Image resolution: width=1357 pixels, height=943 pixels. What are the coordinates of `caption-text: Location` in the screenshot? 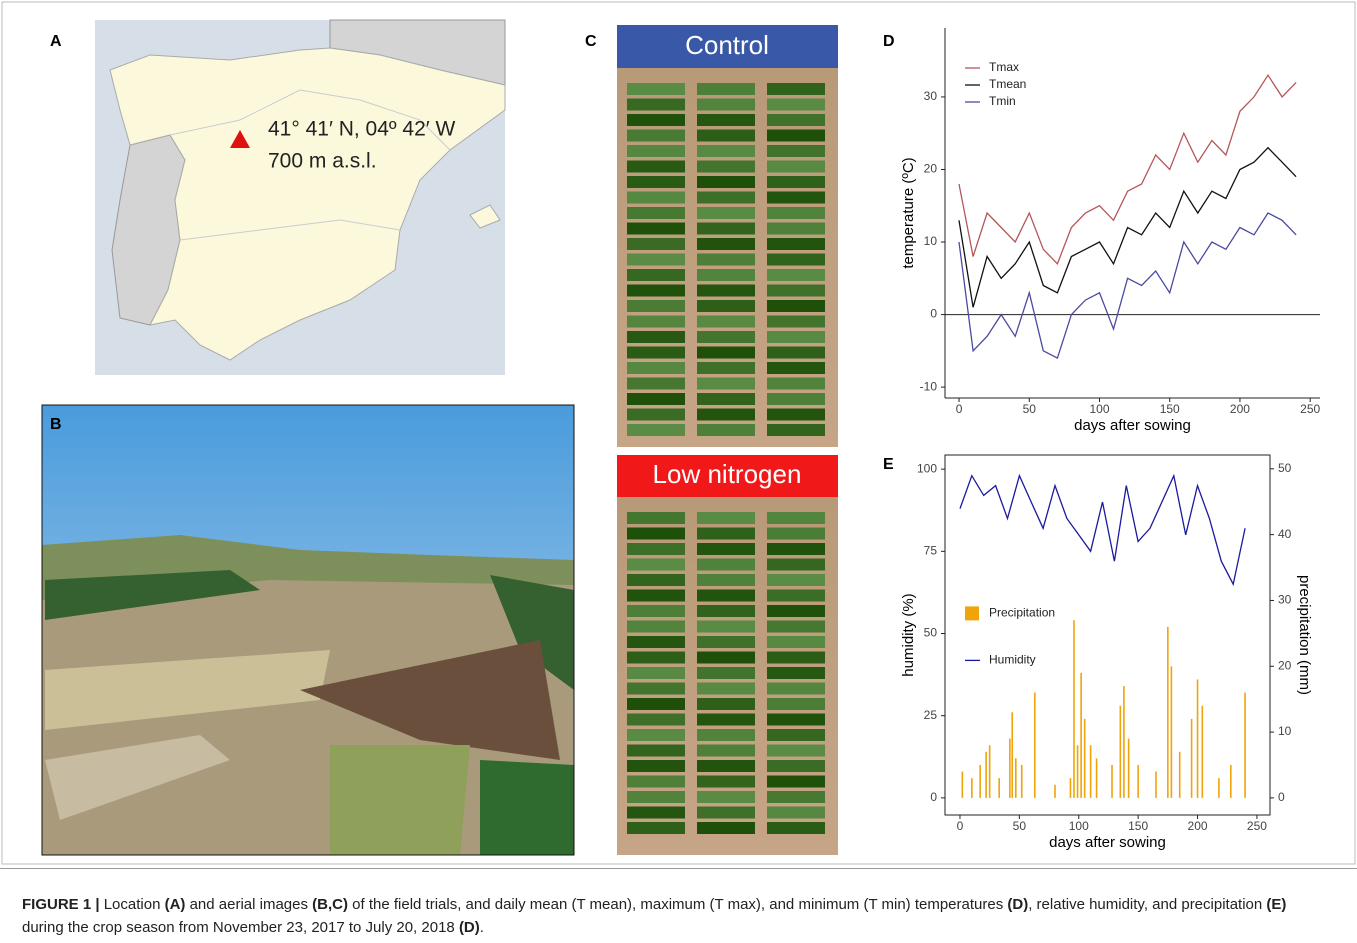 It's located at (132, 904).